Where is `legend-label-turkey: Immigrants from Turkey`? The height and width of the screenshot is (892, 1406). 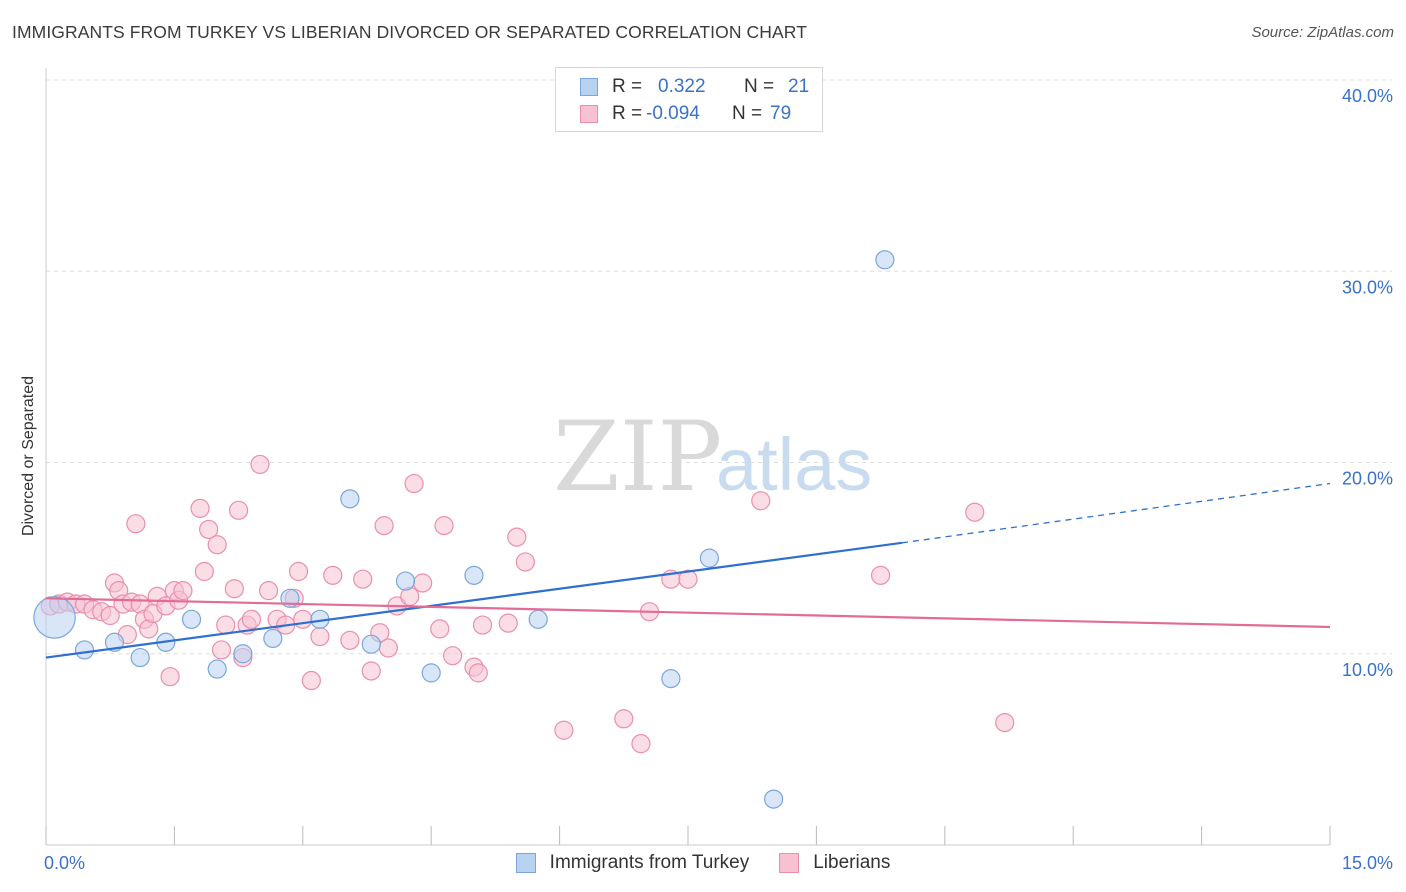 legend-label-turkey: Immigrants from Turkey is located at coordinates (649, 862).